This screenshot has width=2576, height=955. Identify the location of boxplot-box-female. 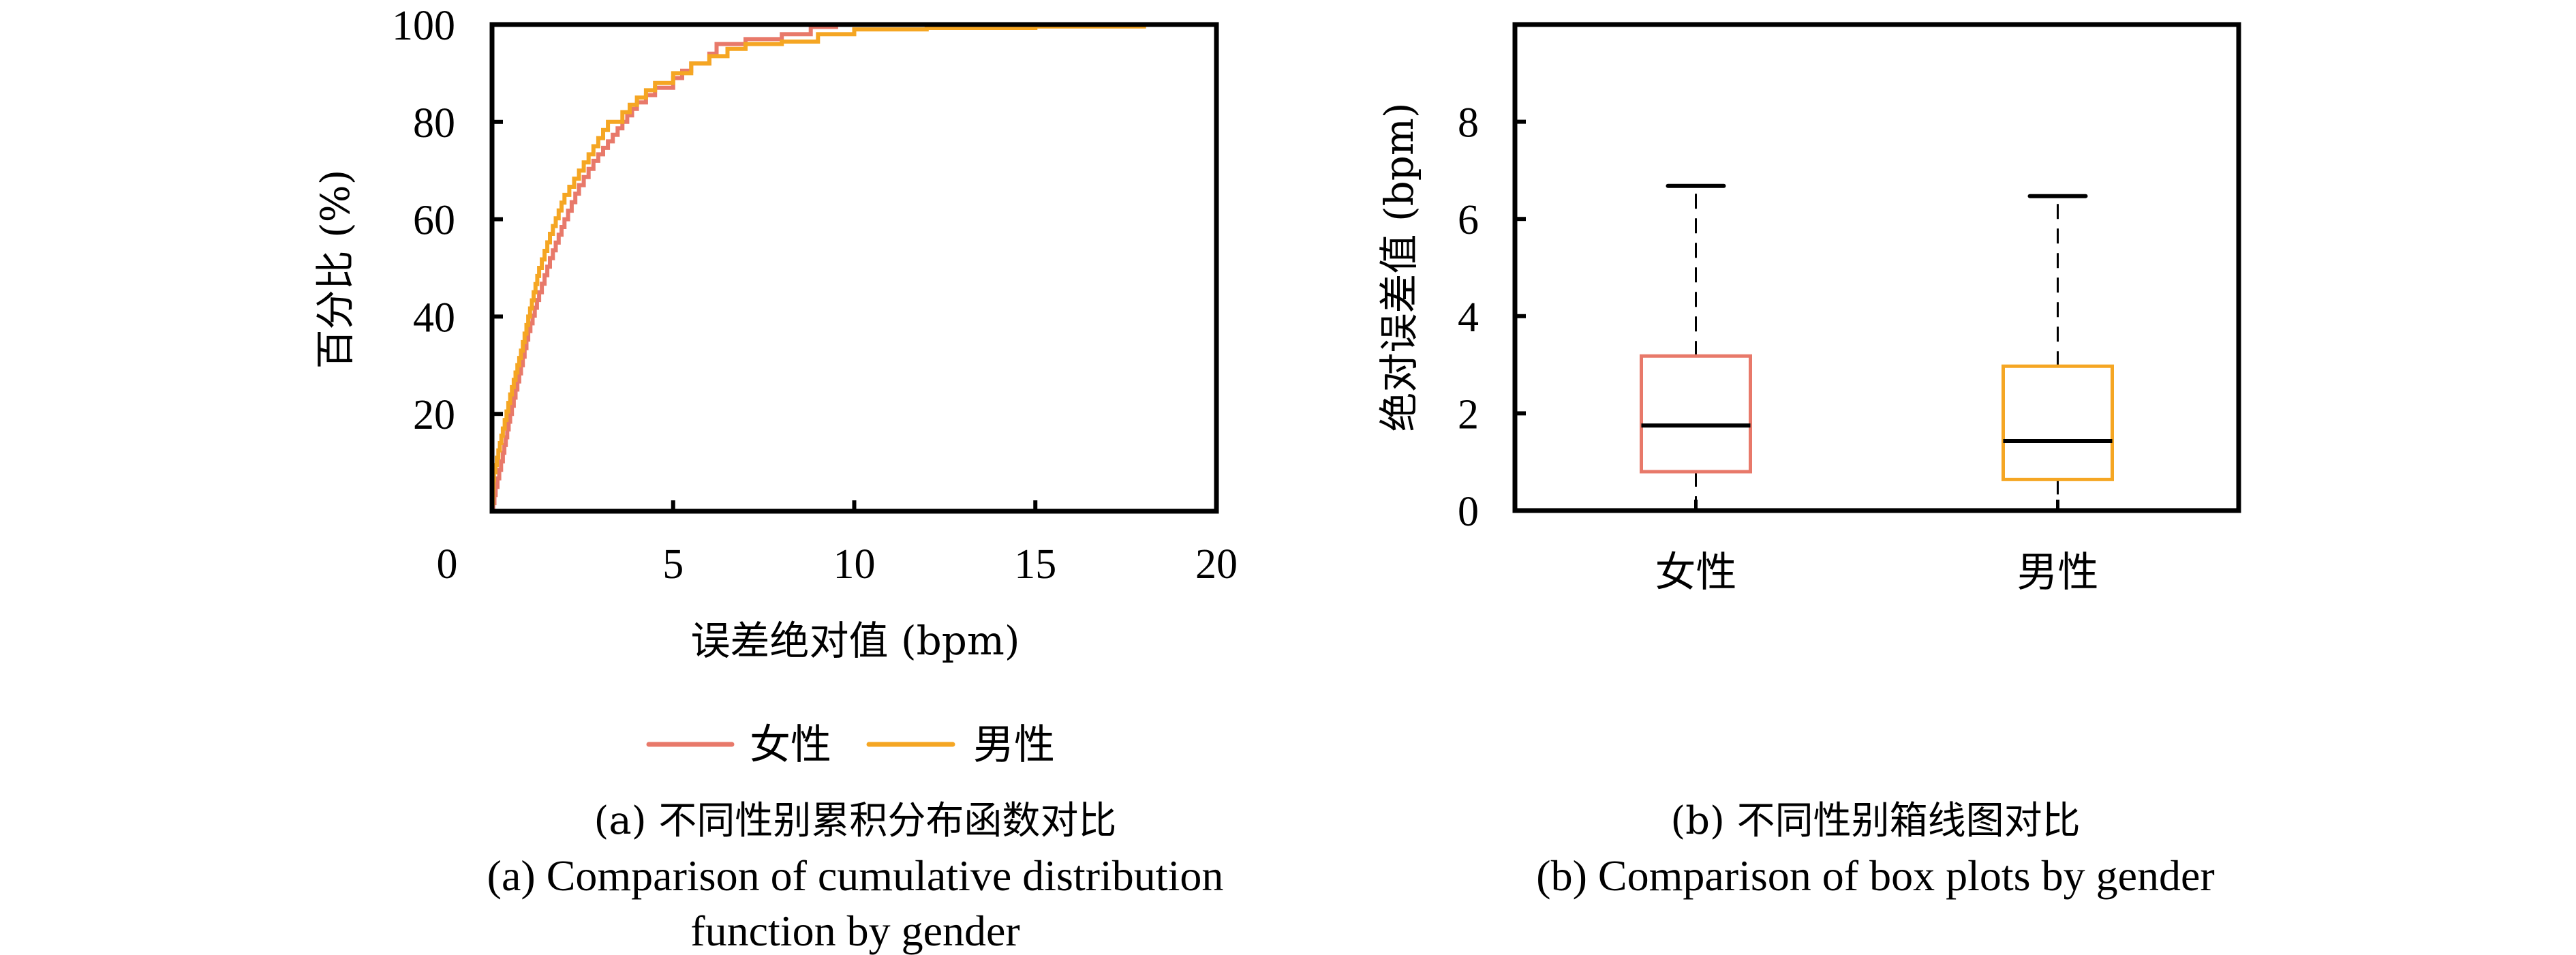
(1696, 414).